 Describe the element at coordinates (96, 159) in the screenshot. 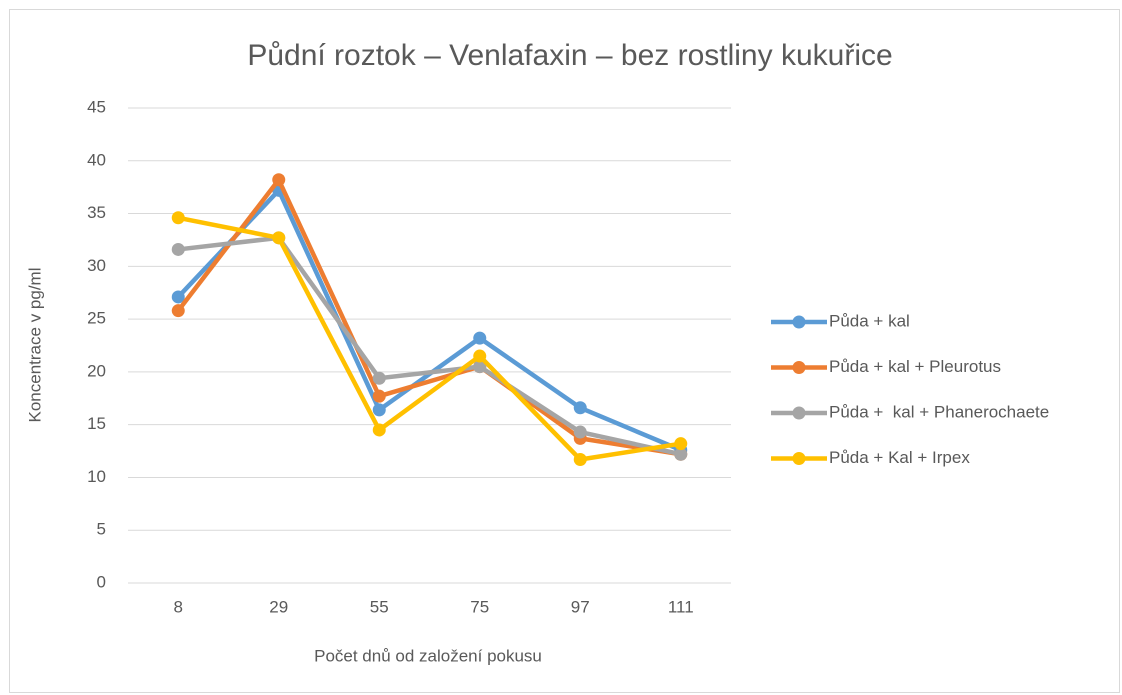

I see `y-tick-label: 40` at that location.